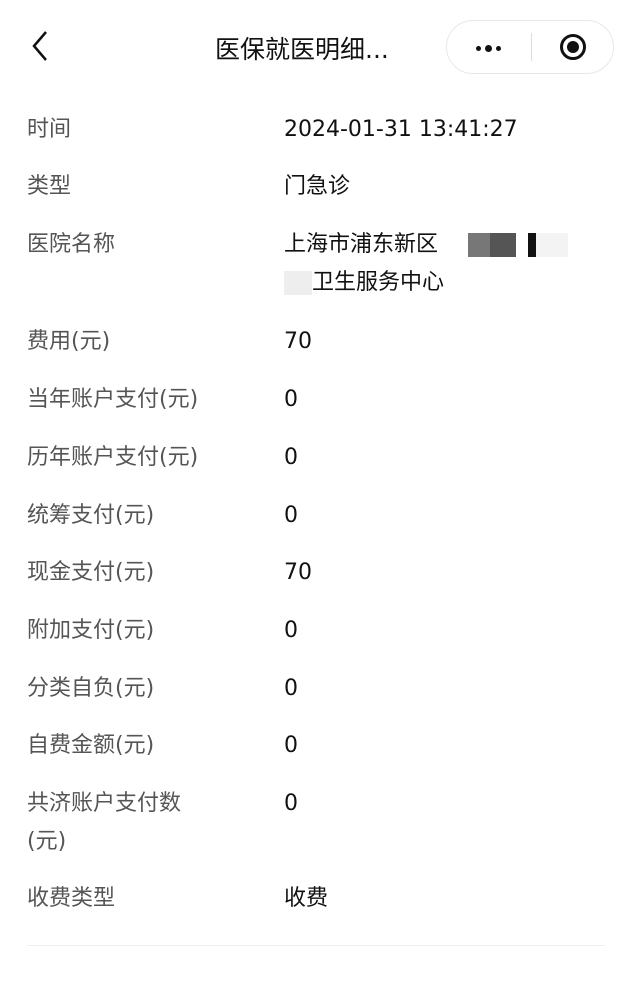 Image resolution: width=632 pixels, height=984 pixels. What do you see at coordinates (378, 282) in the screenshot?
I see `hospital-name-part2: 卫生服务中心` at bounding box center [378, 282].